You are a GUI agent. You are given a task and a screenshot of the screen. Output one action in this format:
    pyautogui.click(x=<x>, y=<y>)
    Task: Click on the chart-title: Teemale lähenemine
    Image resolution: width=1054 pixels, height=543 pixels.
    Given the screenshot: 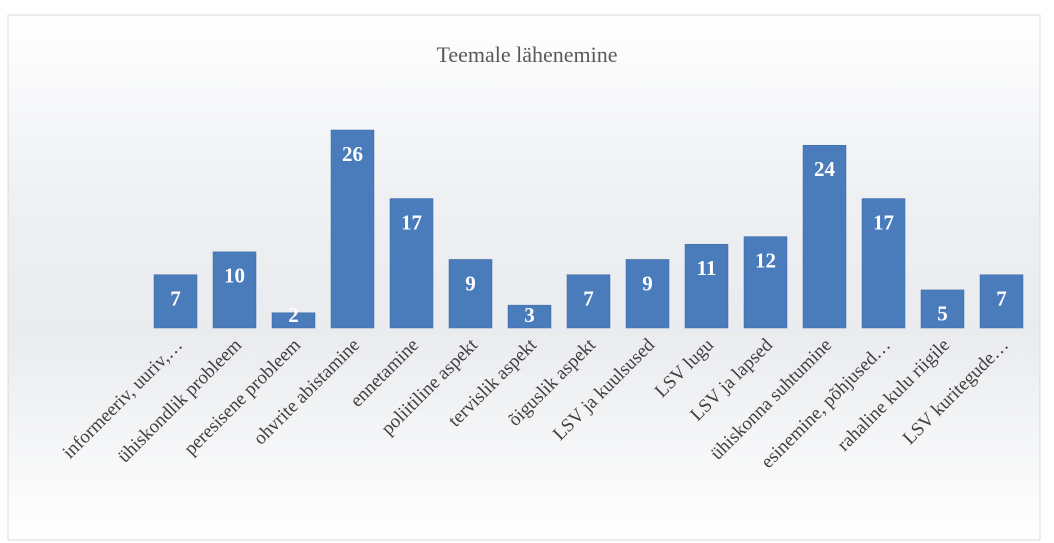 What is the action you would take?
    pyautogui.click(x=526, y=54)
    